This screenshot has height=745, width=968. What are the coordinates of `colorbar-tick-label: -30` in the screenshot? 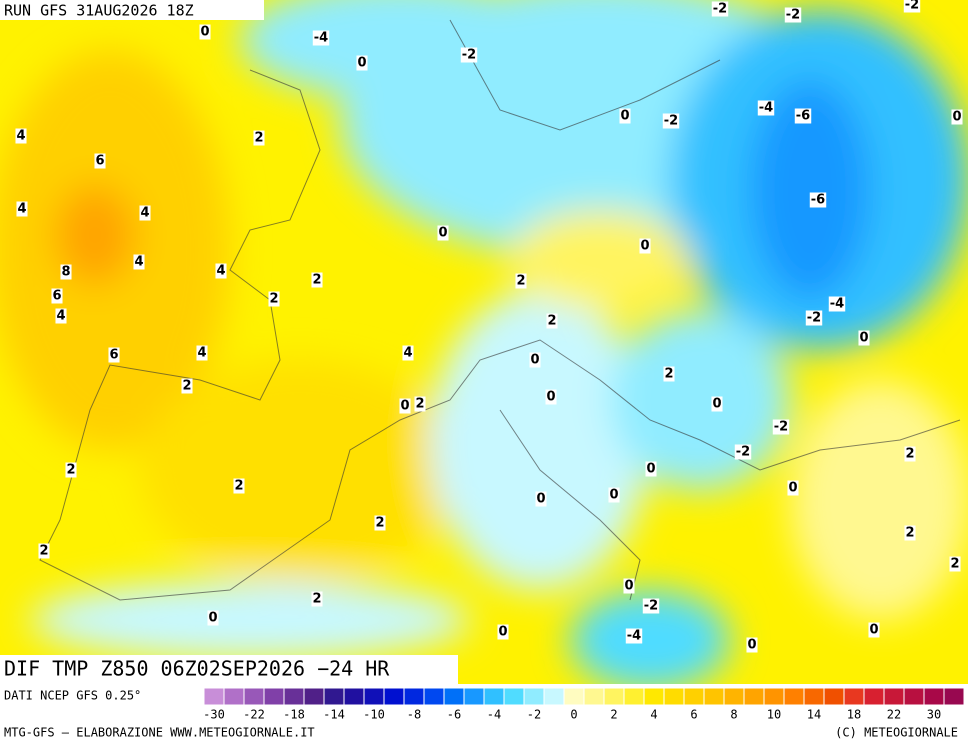 It's located at (214, 715).